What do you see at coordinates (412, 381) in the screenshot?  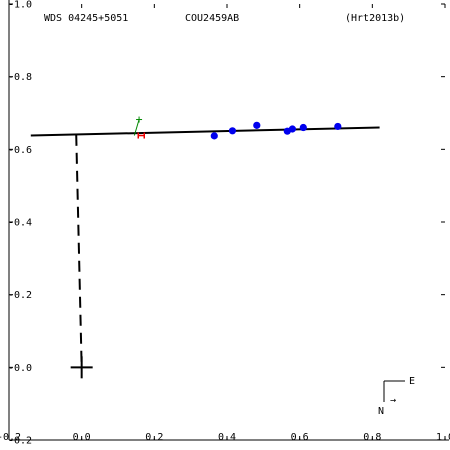 I see `compass-east-label: E` at bounding box center [412, 381].